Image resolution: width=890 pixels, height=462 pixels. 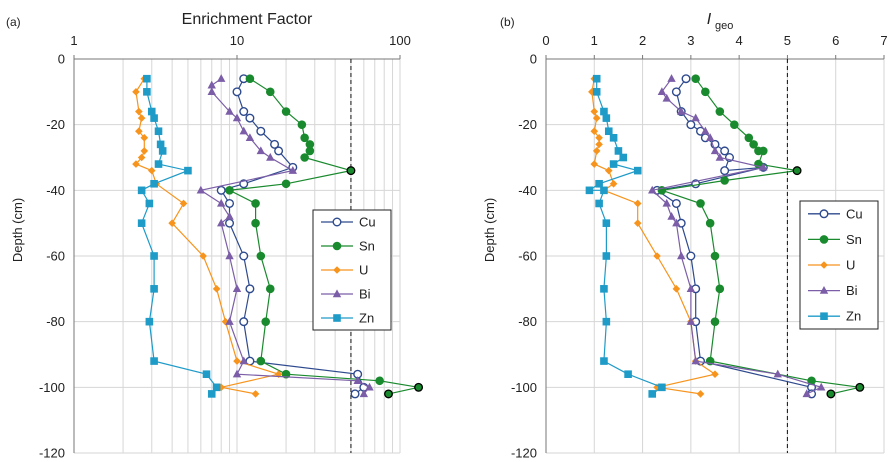 I want to click on legend-label: U, so click(x=850, y=265).